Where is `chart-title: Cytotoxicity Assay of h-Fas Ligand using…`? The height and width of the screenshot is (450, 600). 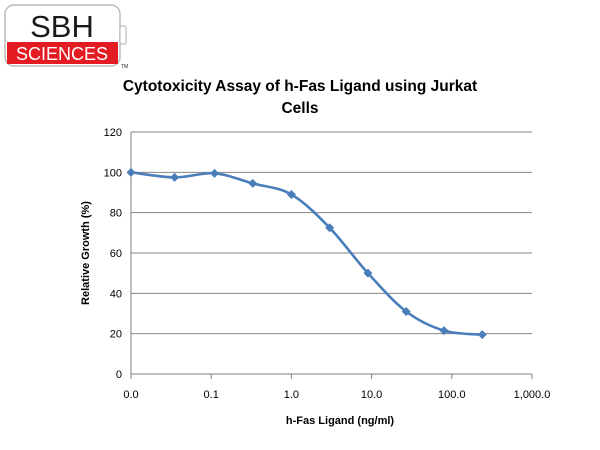 chart-title: Cytotoxicity Assay of h-Fas Ligand using… is located at coordinates (300, 98).